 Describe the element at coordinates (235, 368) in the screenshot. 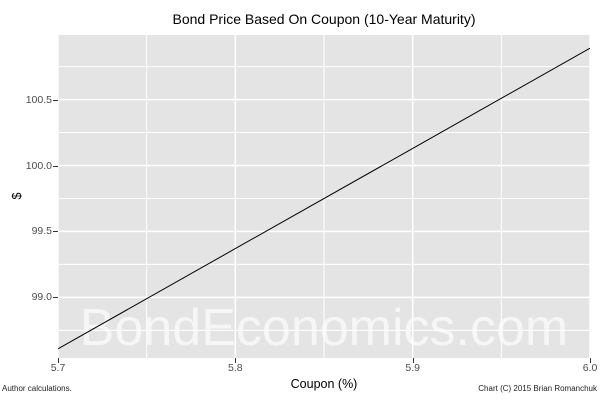

I see `x-tick-label: 5.8` at that location.